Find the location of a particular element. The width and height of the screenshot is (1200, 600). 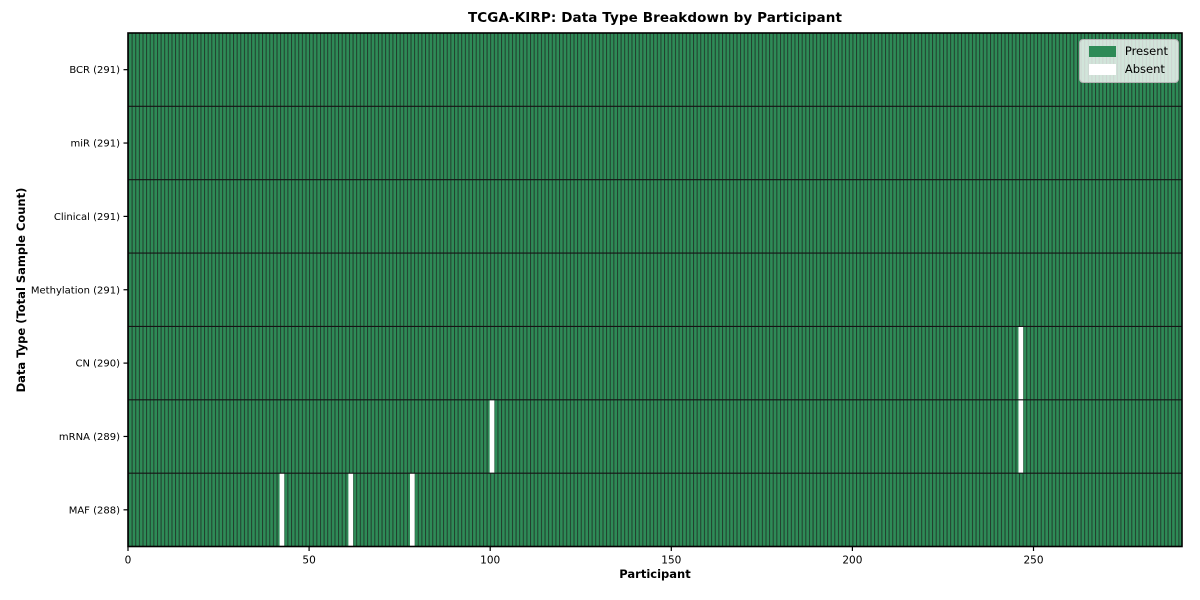

x-tick-label: 50 is located at coordinates (308, 561).